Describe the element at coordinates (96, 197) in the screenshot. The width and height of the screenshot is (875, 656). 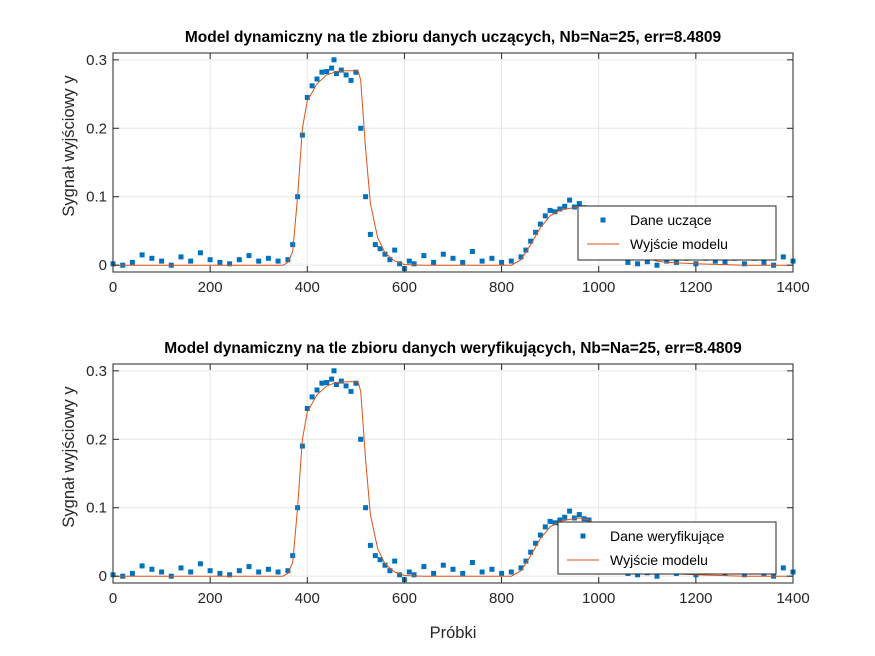
I see `y-tick-label: 0.1` at that location.